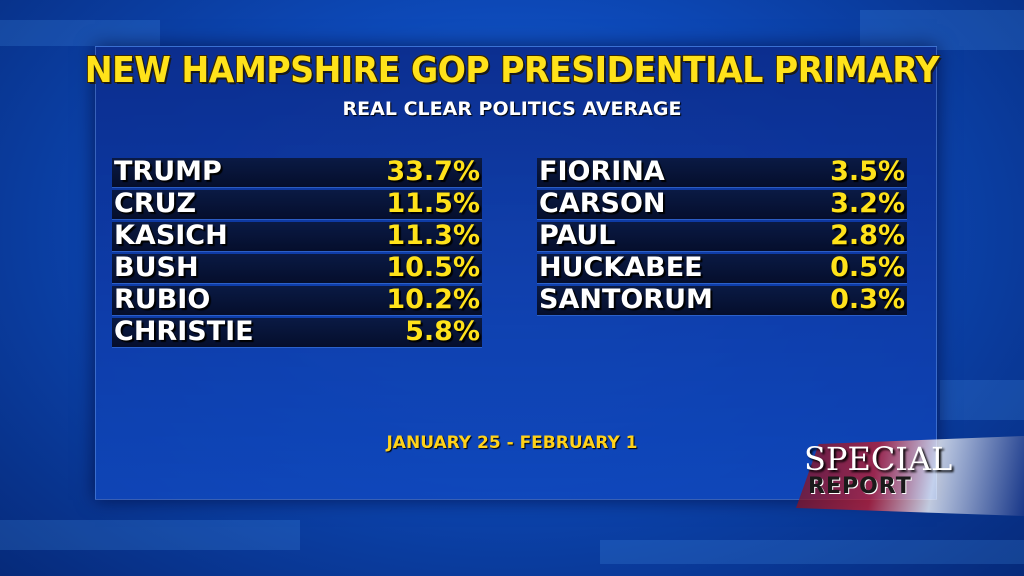 This screenshot has height=576, width=1024. Describe the element at coordinates (722, 267) in the screenshot. I see `table-row: HUCKABEE 0.5%` at that location.